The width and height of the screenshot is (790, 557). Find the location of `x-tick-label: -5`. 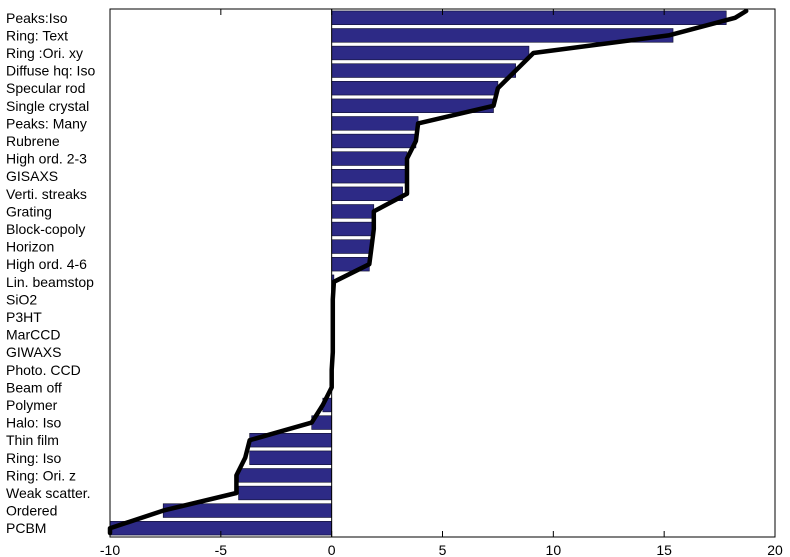

x-tick-label: -5 is located at coordinates (221, 549).